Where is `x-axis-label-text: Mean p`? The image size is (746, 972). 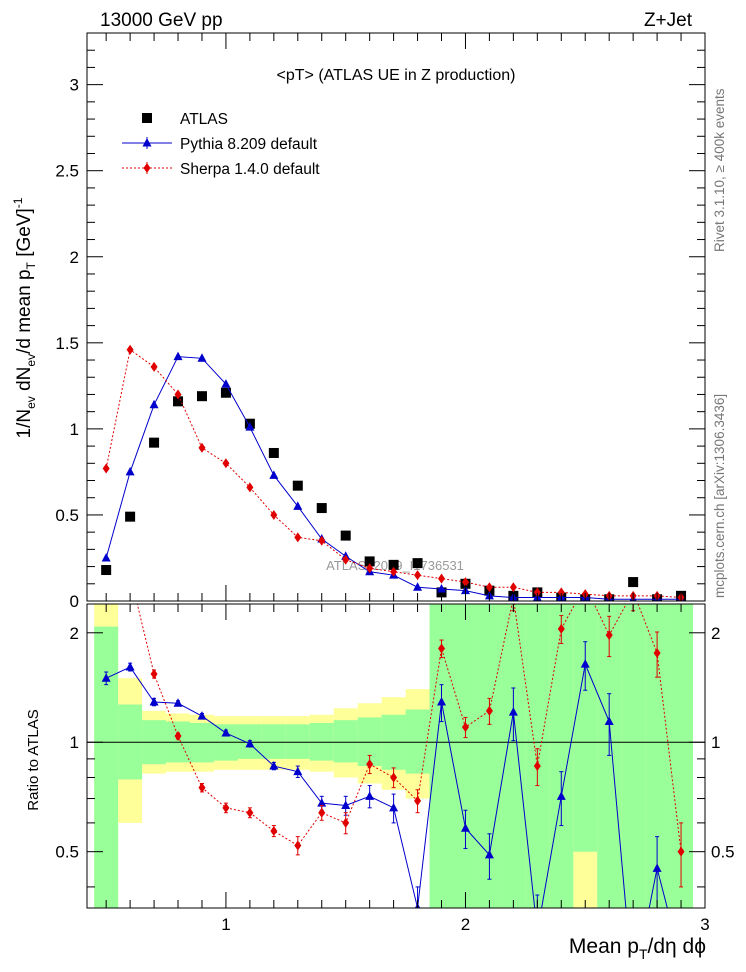
x-axis-label-text: Mean p is located at coordinates (604, 946).